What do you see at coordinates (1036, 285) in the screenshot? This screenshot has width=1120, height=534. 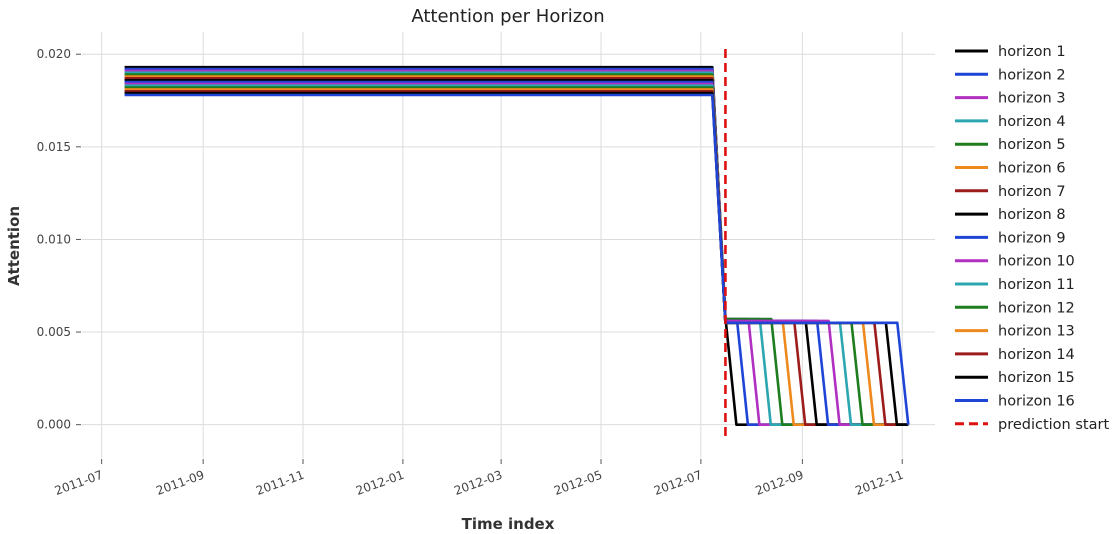 I see `legend-label: horizon 11` at bounding box center [1036, 285].